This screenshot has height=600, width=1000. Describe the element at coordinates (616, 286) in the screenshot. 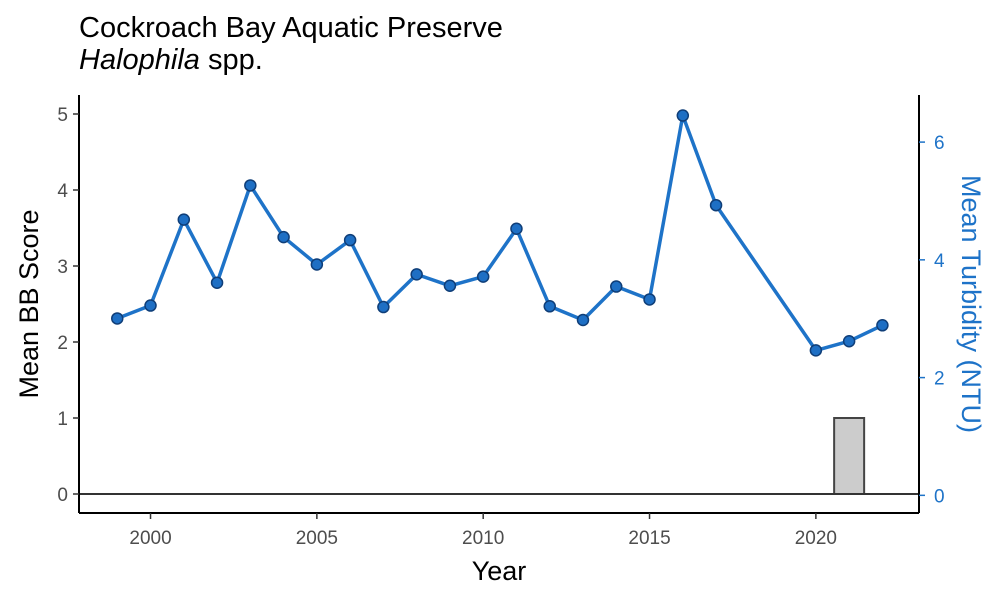

I see `point-2014` at that location.